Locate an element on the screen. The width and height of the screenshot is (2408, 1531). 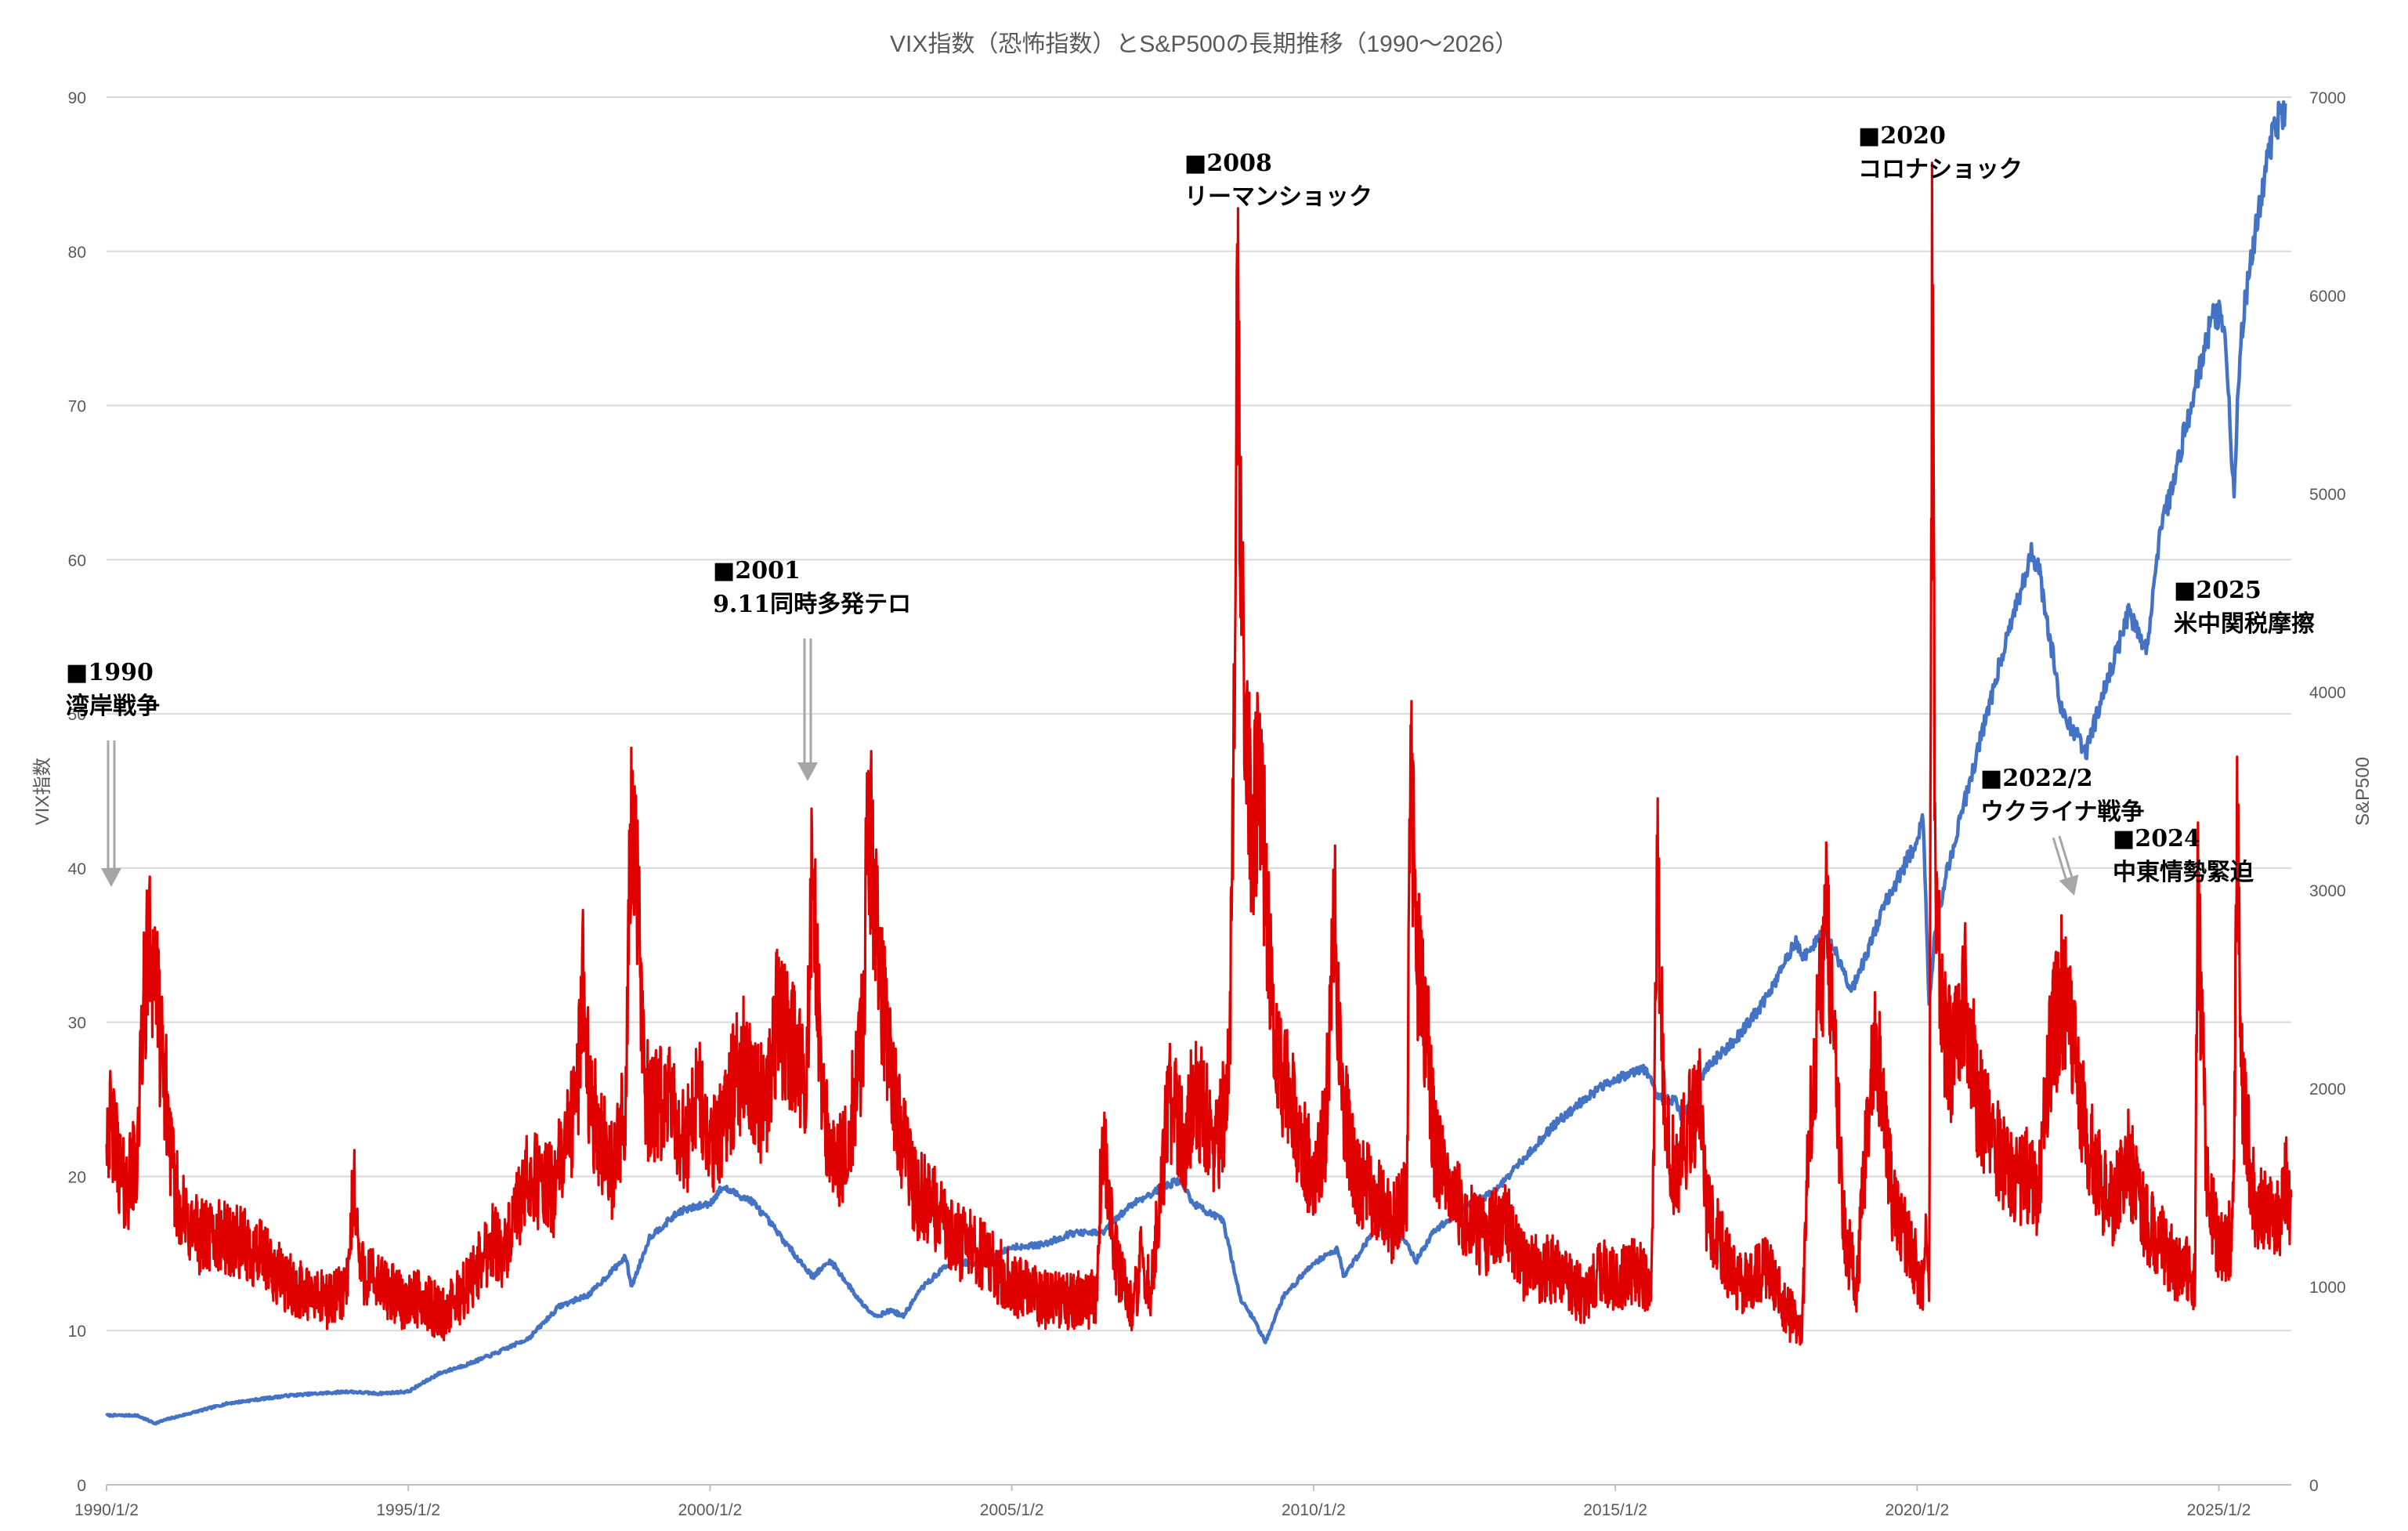
right-tick-label: 6000 is located at coordinates (2327, 297).